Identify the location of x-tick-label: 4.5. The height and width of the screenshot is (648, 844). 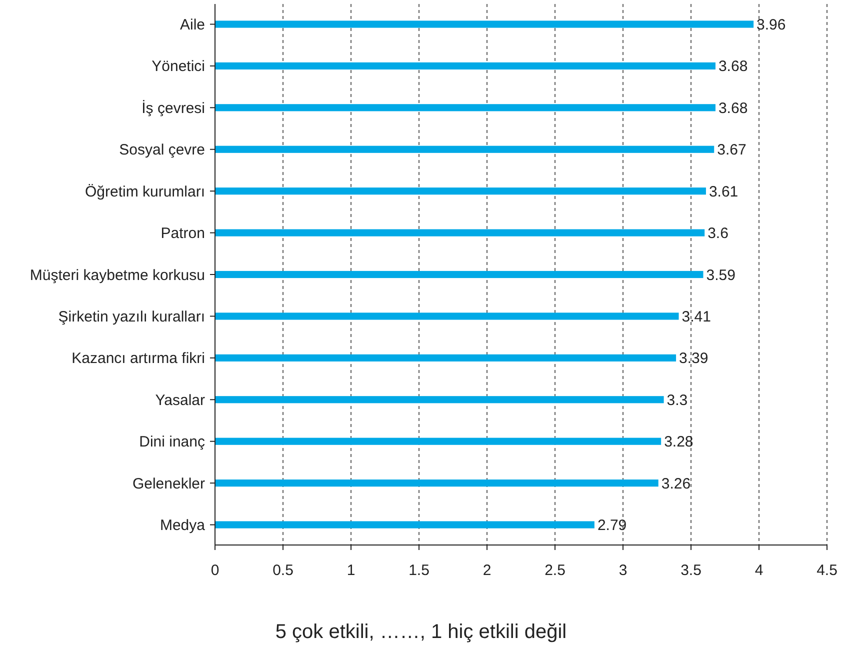
(827, 570).